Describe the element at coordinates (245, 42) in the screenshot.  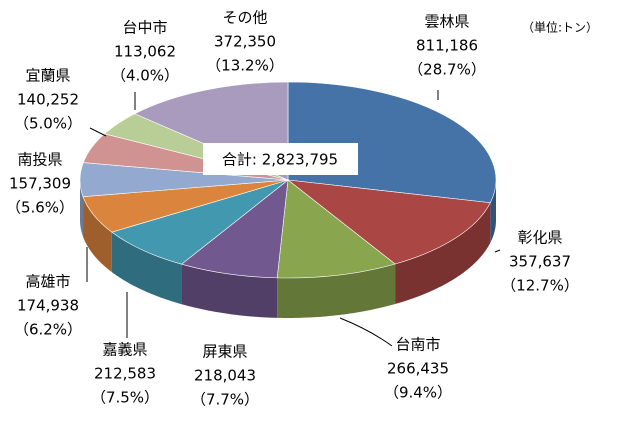
I see `value-label: 372,350` at that location.